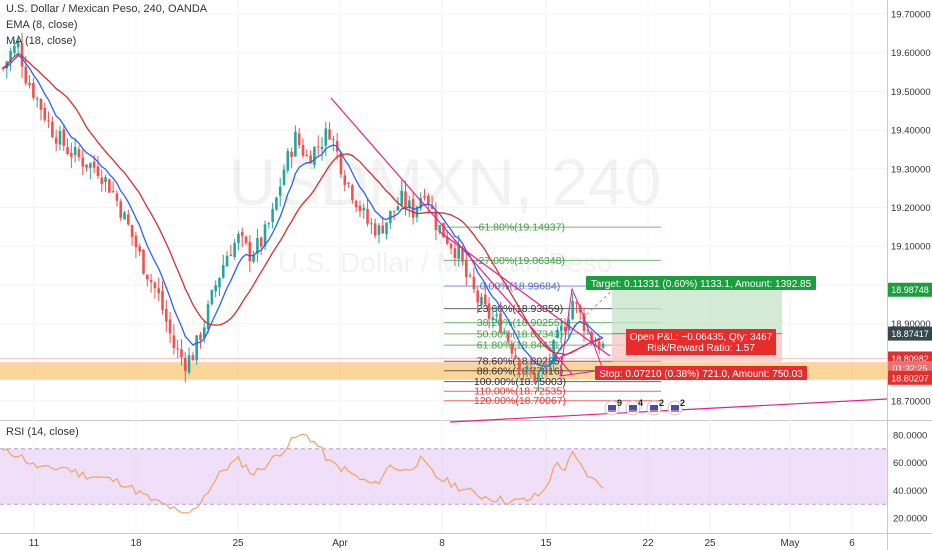 The image size is (932, 550). Describe the element at coordinates (581, 332) in the screenshot. I see `wedge-pattern` at that location.